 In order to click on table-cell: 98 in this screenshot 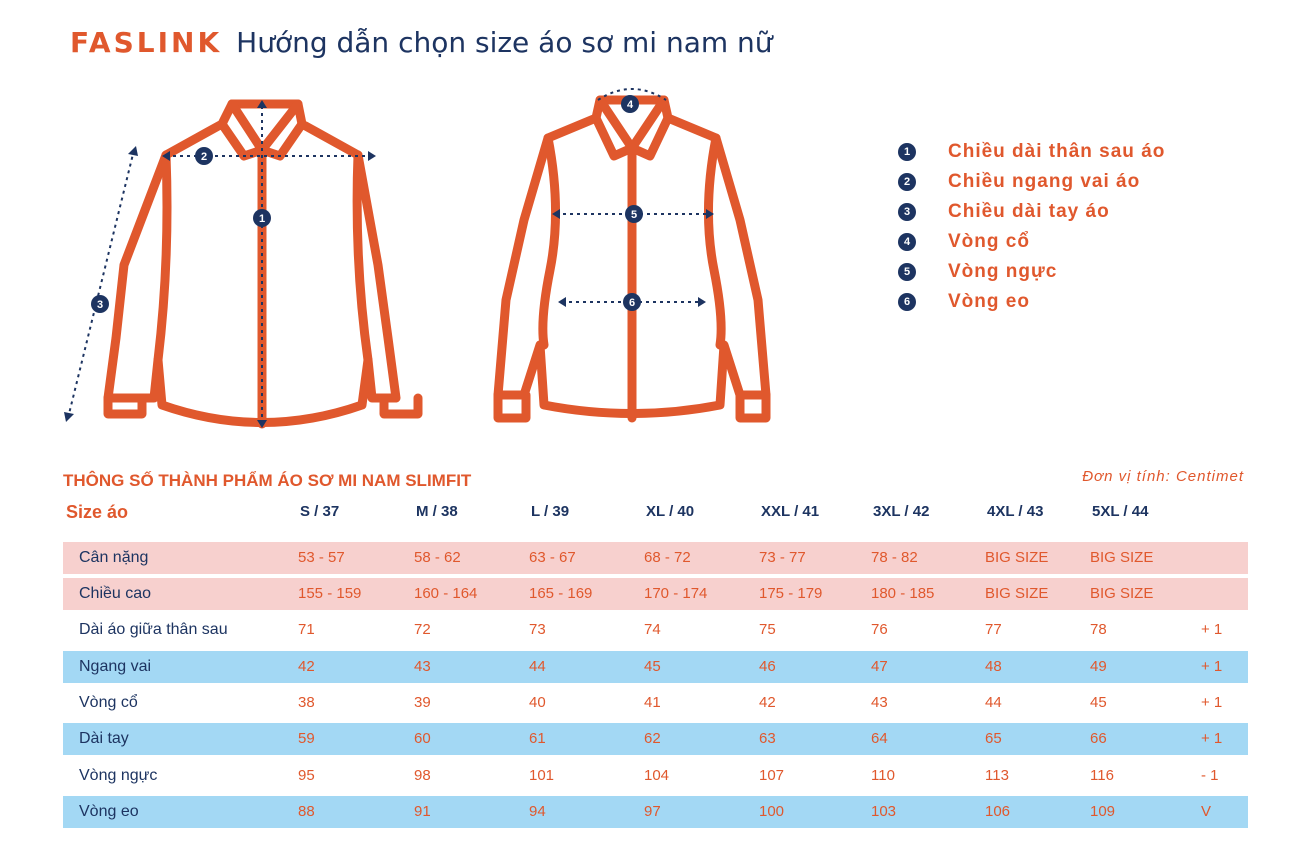, I will do `click(422, 775)`.